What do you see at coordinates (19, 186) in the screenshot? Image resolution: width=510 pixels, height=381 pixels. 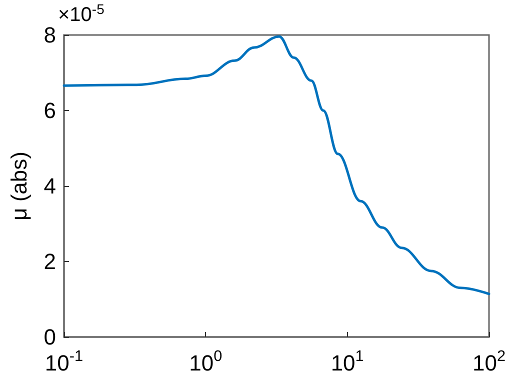 I see `y-axis-title: μ (abs)` at bounding box center [19, 186].